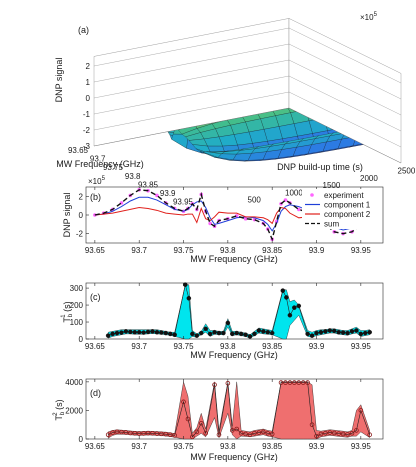  What do you see at coordinates (98, 159) in the screenshot?
I see `x-tick-label: 93.7` at bounding box center [98, 159].